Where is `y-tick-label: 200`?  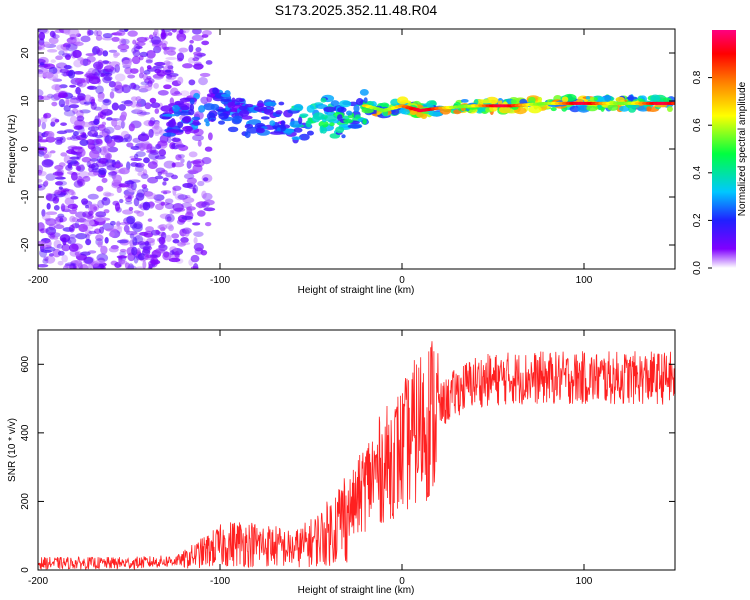 y-tick-label: 200 is located at coordinates (25, 501).